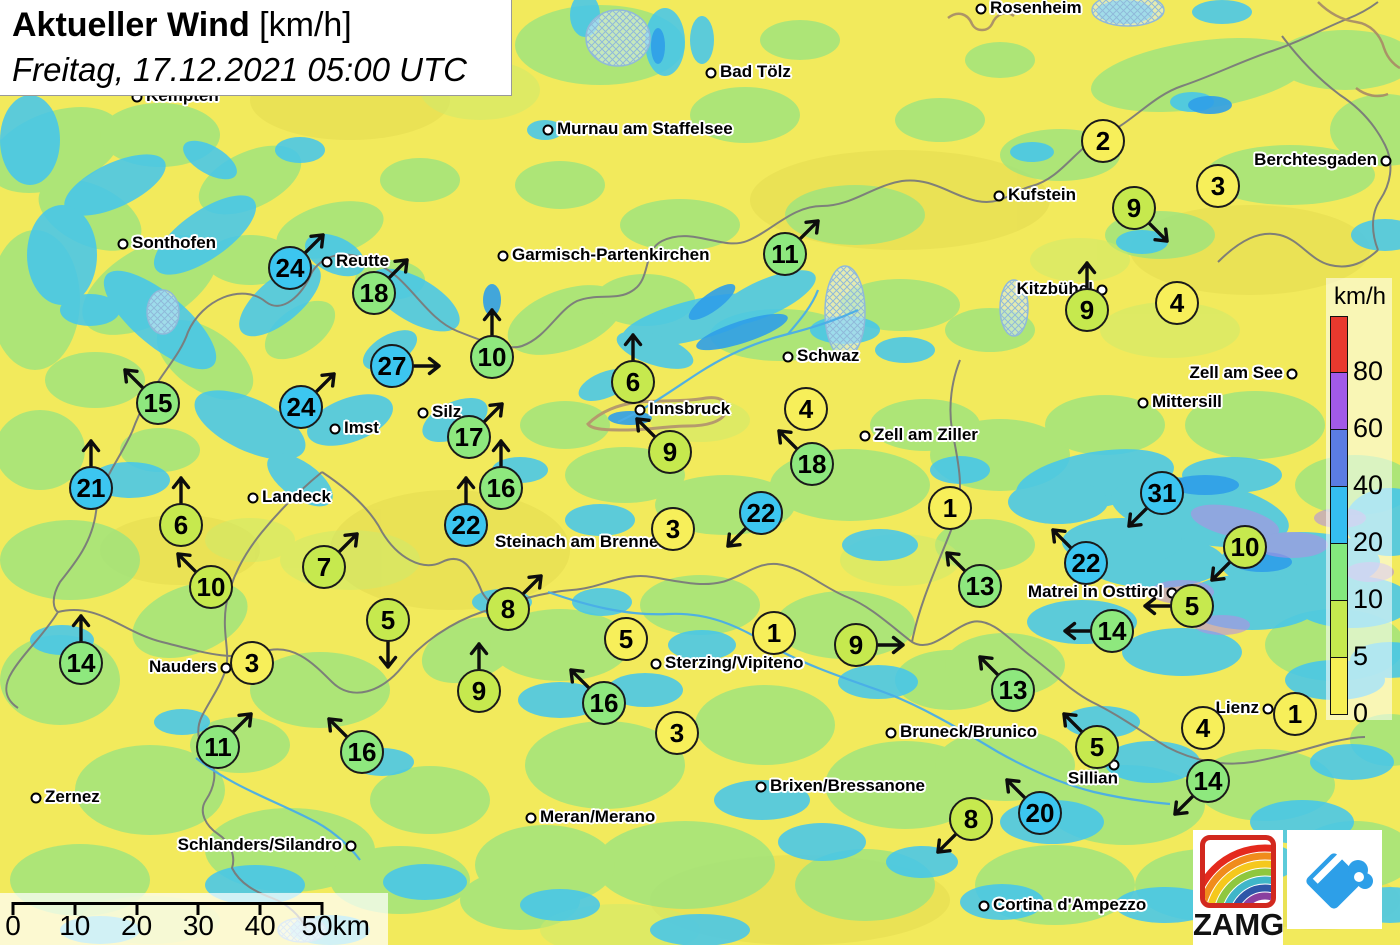  What do you see at coordinates (305, 25) in the screenshot?
I see `map-title-unit: [km/h]` at bounding box center [305, 25].